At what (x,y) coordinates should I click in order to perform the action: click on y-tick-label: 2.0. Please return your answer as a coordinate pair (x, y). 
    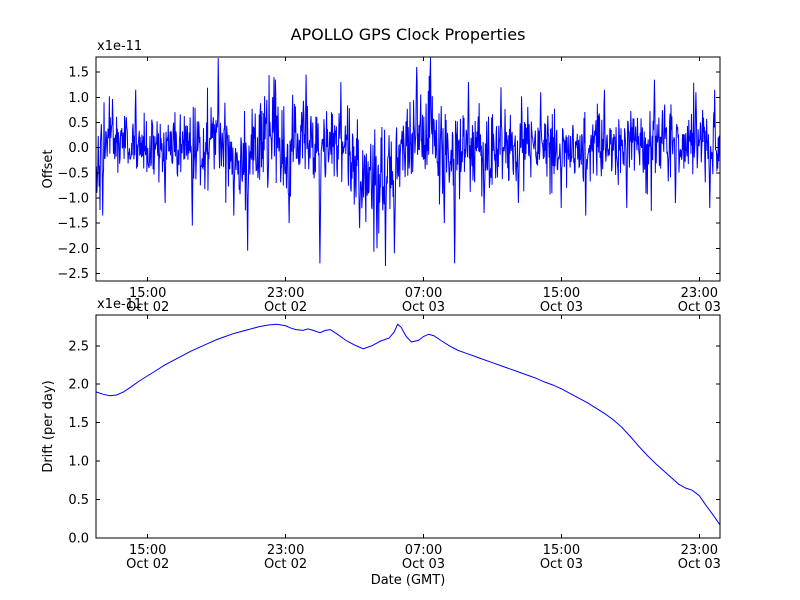
    Looking at the image, I should click on (78, 385).